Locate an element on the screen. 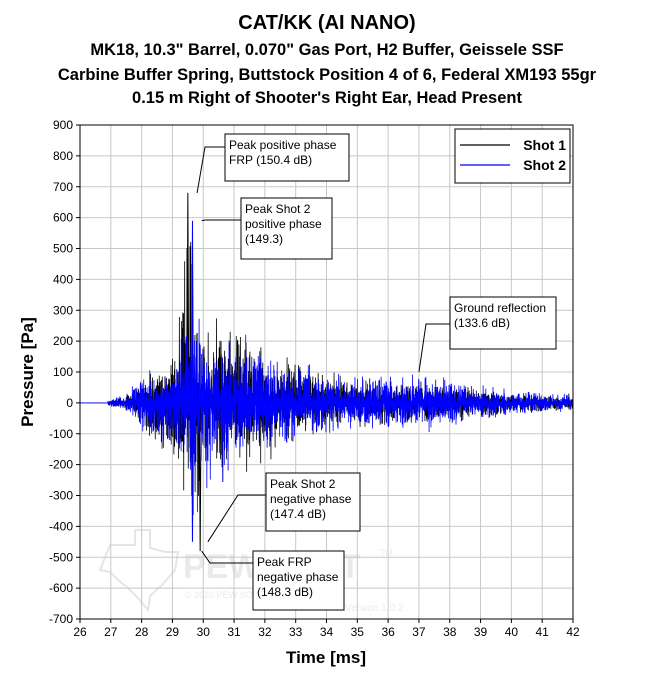  y-tick-label: -100 is located at coordinates (61, 434).